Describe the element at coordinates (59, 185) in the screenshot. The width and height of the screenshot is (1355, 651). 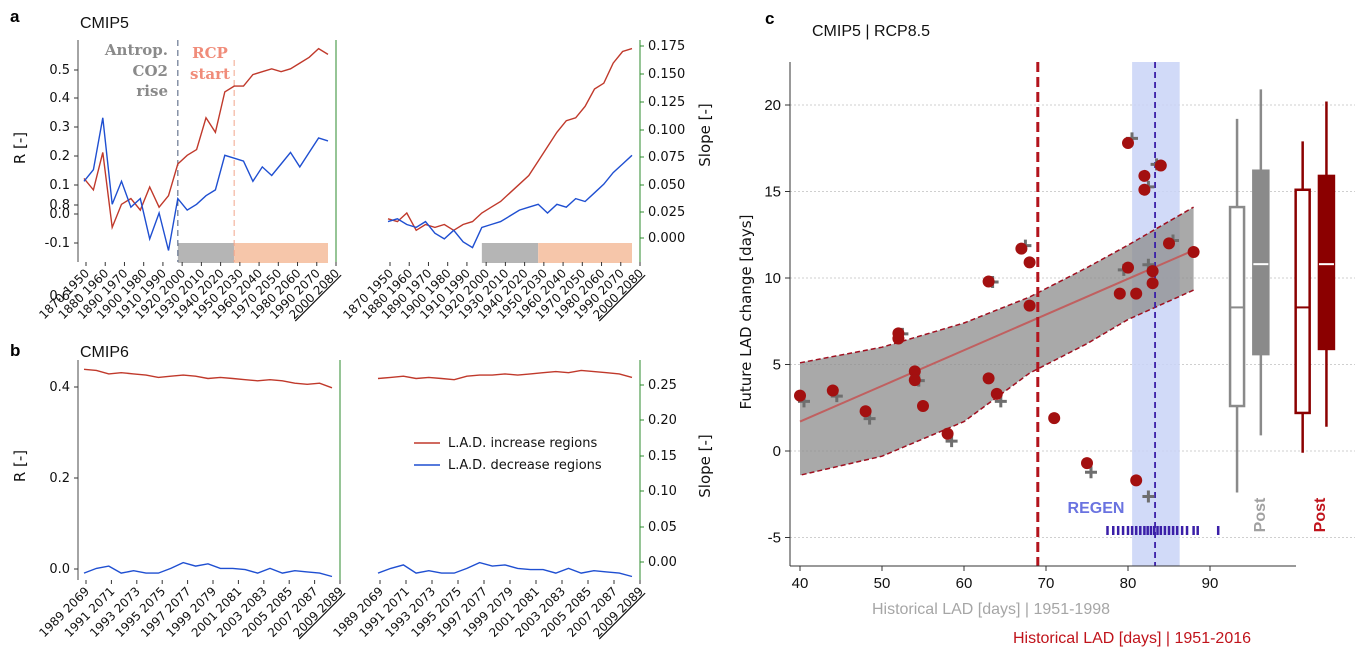
I see `y-tick-label: 0.1` at that location.